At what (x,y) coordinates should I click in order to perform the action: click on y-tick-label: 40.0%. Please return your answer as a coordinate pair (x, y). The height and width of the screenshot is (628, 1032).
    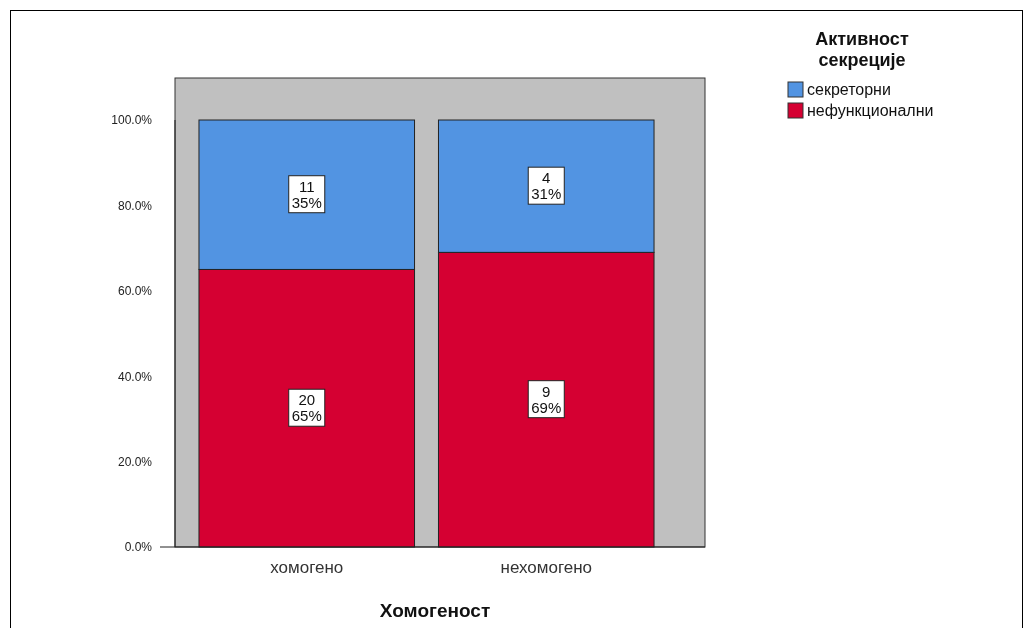
    Looking at the image, I should click on (135, 376).